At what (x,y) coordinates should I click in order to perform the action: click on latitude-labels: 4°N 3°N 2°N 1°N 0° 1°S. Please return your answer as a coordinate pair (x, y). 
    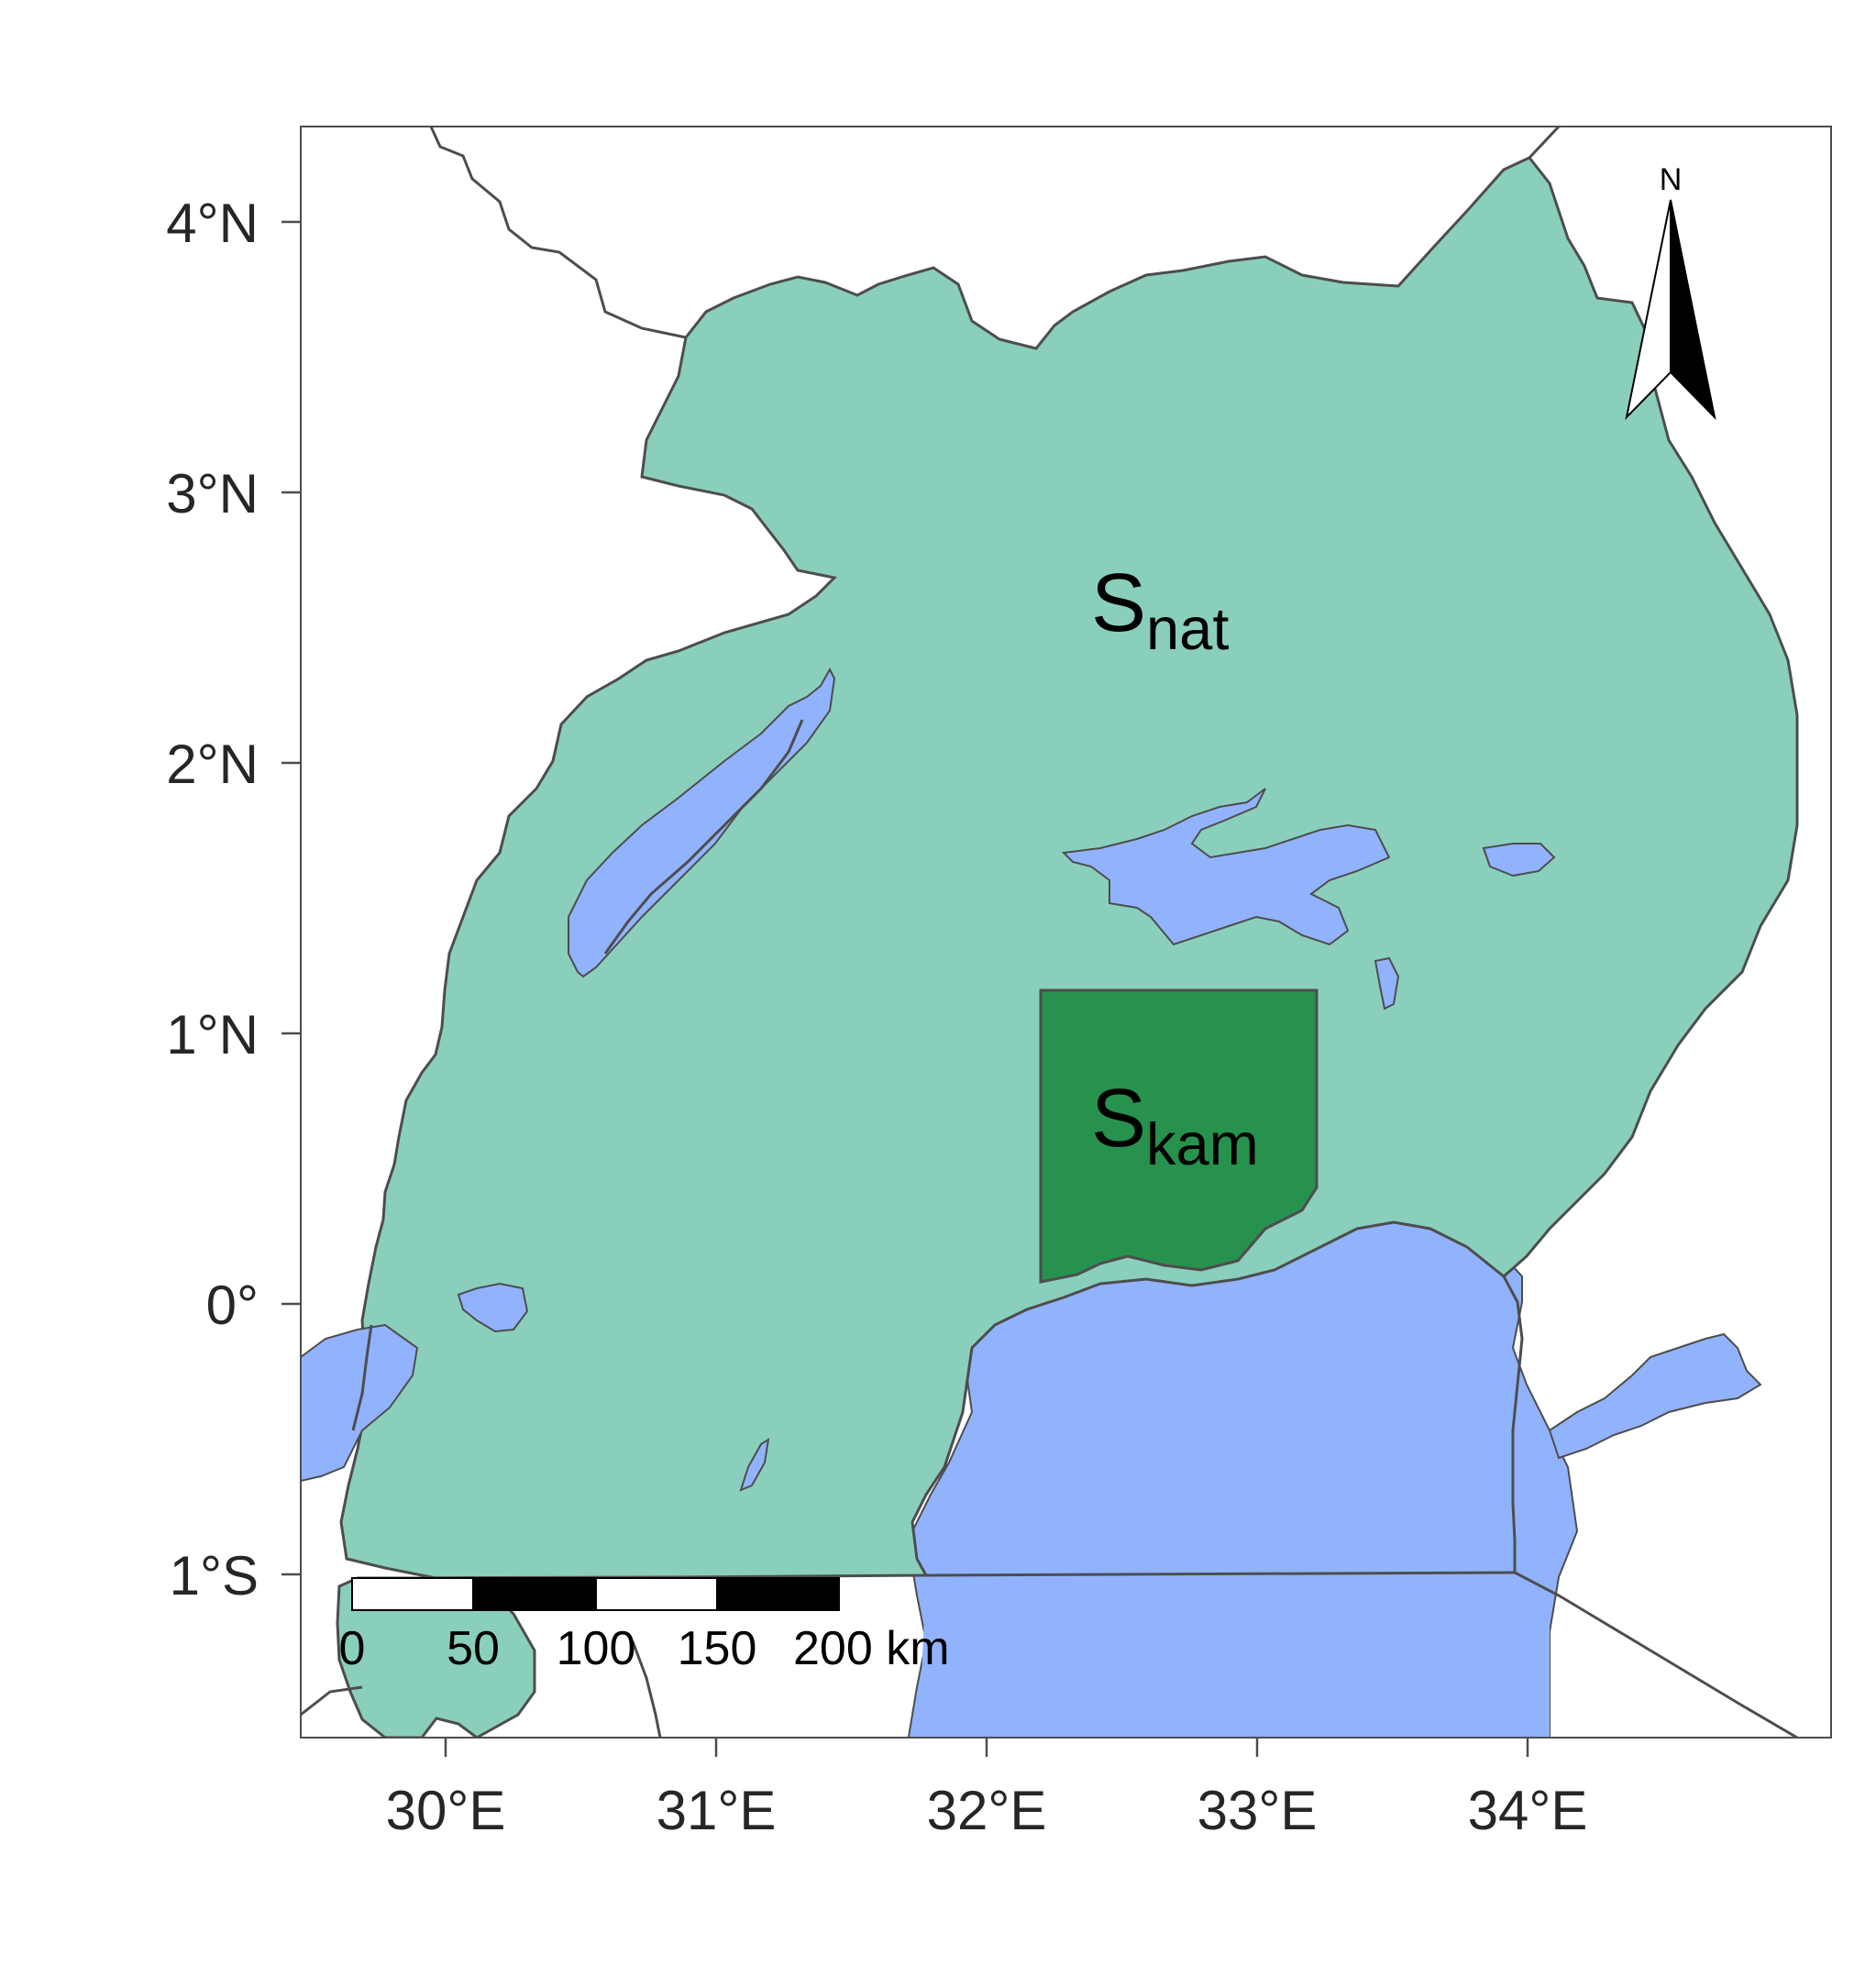
    Looking at the image, I should click on (212, 900).